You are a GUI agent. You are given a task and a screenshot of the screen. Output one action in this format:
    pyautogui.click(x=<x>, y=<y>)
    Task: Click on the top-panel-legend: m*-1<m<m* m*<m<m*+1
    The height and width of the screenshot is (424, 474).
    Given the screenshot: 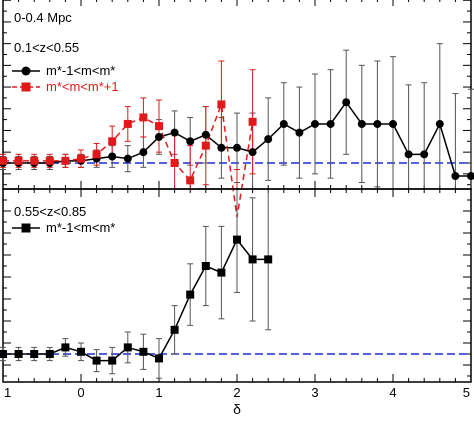 What is the action you would take?
    pyautogui.click(x=65, y=78)
    